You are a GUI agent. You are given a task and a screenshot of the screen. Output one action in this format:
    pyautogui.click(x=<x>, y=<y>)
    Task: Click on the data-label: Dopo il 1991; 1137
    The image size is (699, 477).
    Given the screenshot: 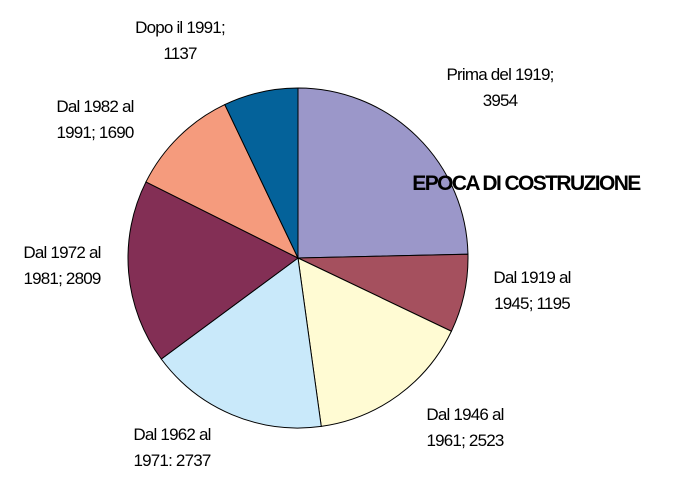 What is the action you would take?
    pyautogui.click(x=180, y=40)
    